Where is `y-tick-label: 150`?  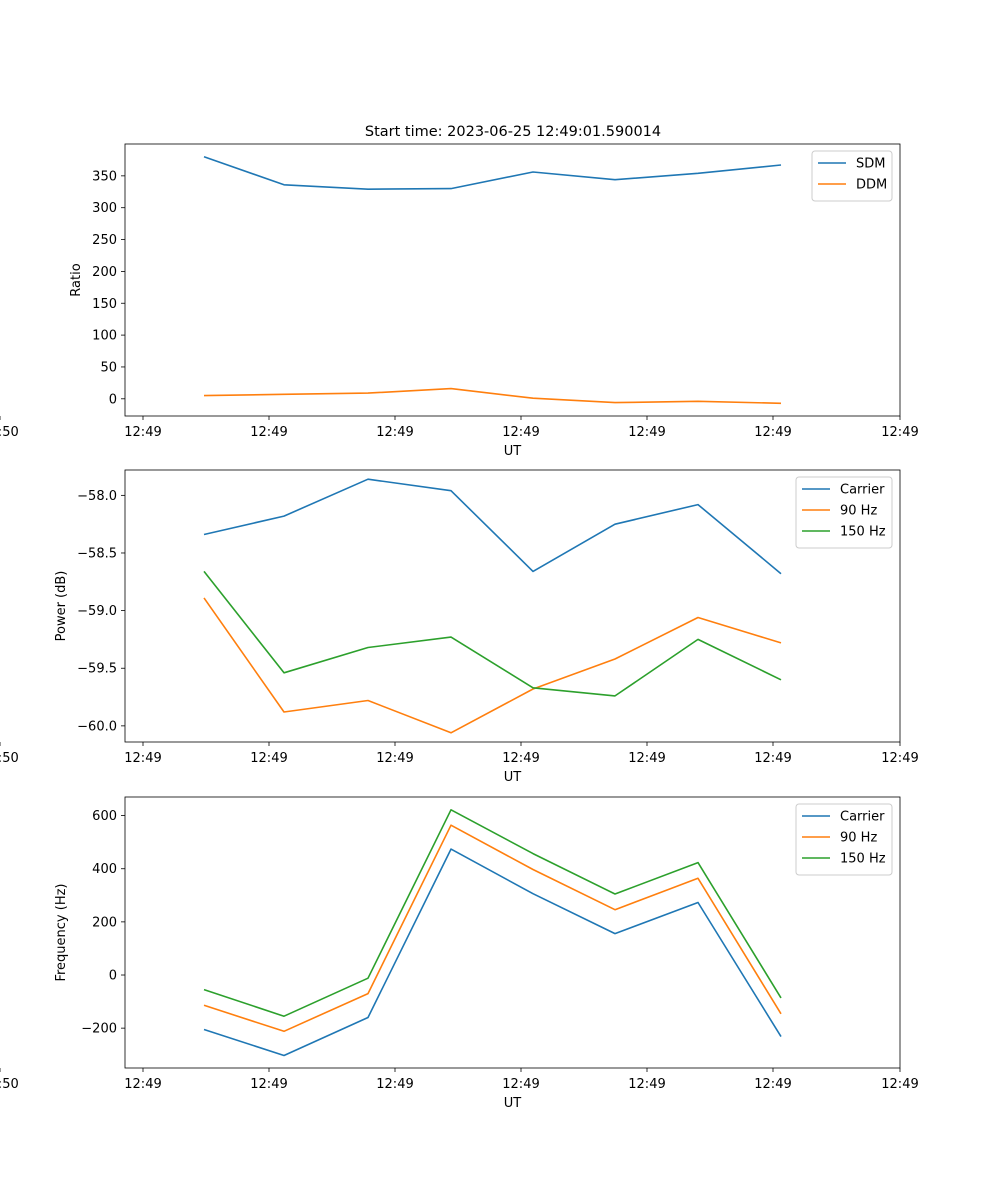
y-tick-label: 150 is located at coordinates (104, 304).